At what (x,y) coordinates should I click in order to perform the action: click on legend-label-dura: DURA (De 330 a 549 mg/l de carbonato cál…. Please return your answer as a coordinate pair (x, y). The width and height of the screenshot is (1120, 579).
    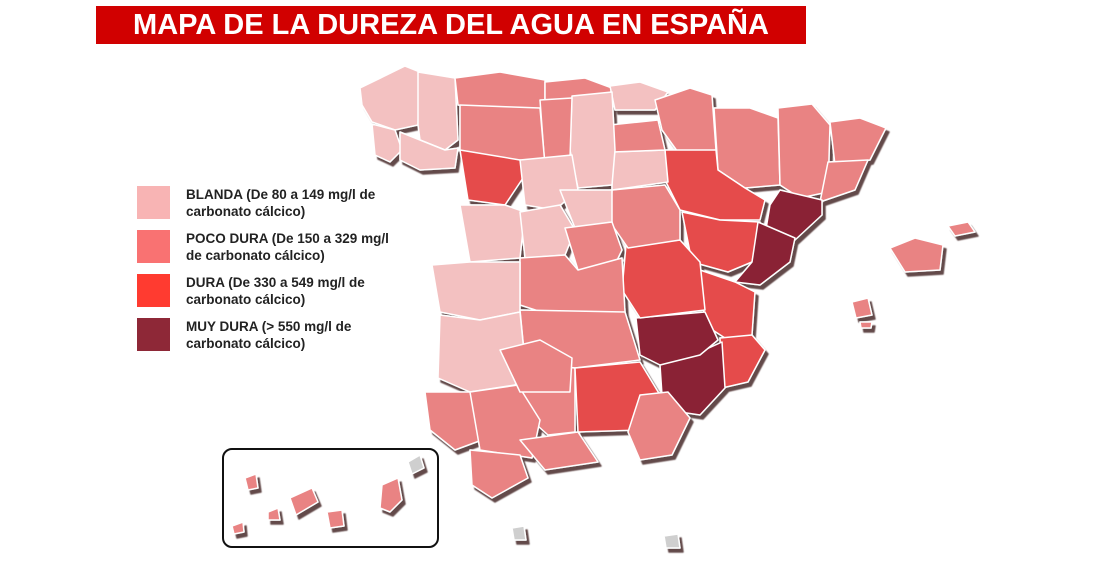
    Looking at the image, I should click on (275, 291).